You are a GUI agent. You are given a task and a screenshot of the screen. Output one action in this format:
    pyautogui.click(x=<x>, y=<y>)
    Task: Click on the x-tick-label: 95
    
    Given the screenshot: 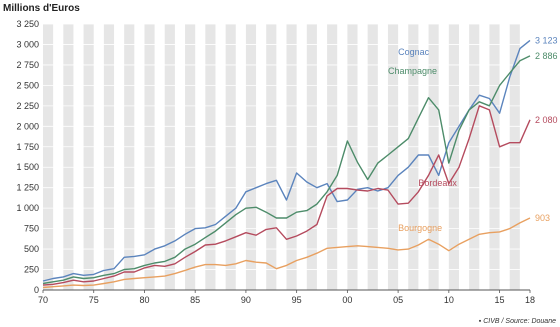 What is the action you would take?
    pyautogui.click(x=297, y=300)
    